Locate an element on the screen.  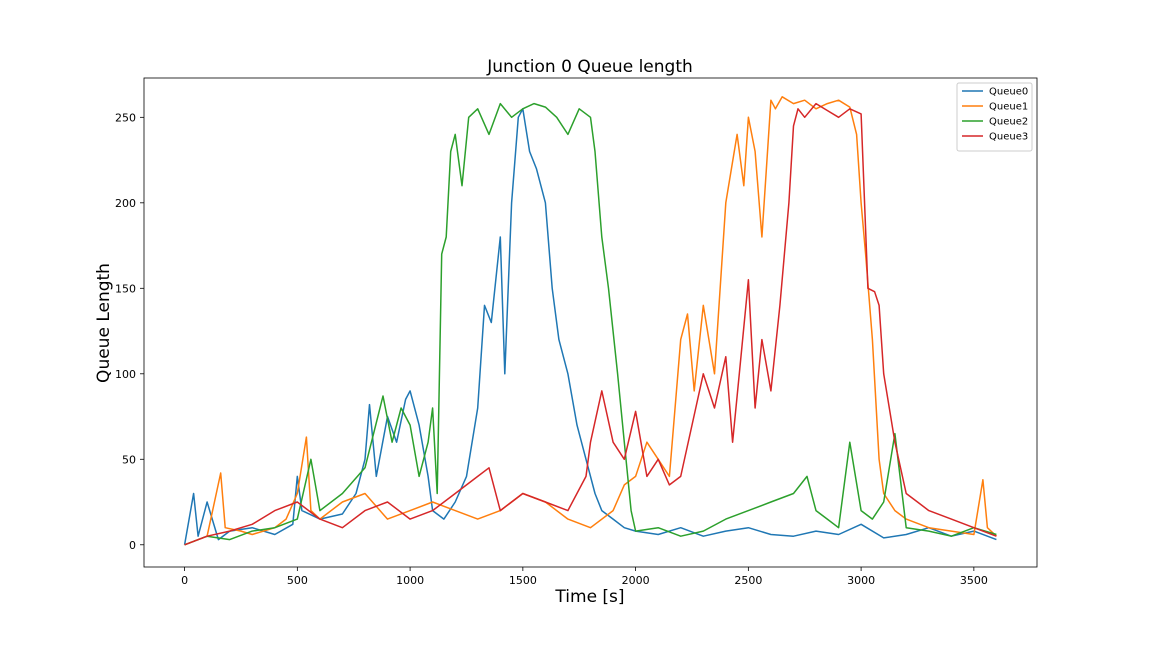
y-tick-label: 100 is located at coordinates (125, 374).